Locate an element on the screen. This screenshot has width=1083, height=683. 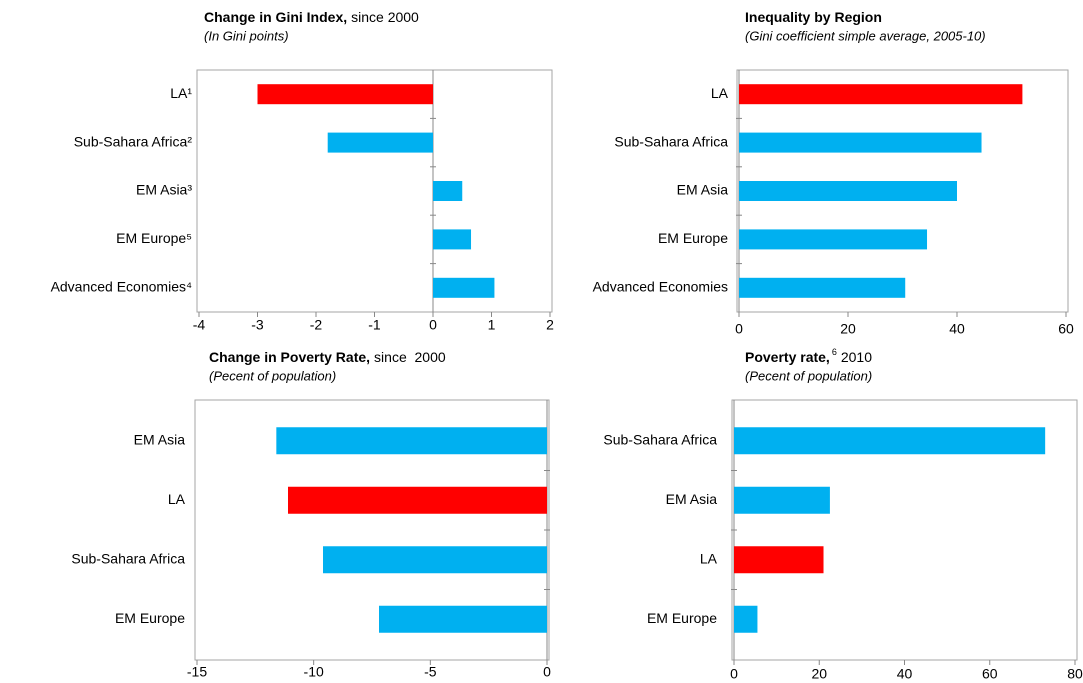
title-note: 2010 is located at coordinates (856, 357).